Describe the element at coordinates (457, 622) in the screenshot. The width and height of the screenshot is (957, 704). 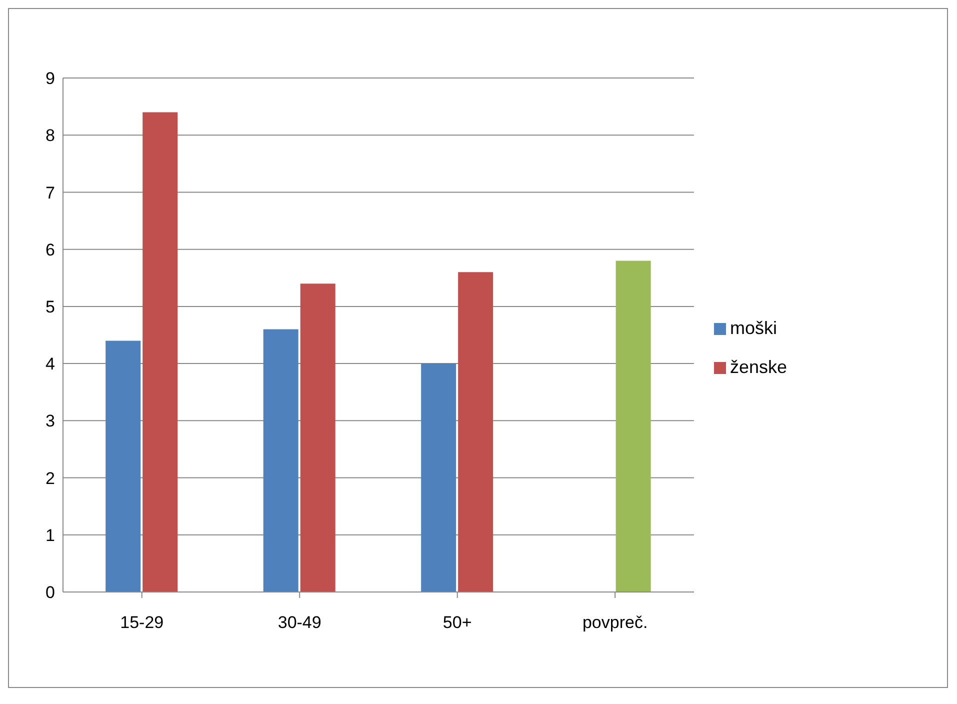
I see `x-tick-label: 50+` at that location.